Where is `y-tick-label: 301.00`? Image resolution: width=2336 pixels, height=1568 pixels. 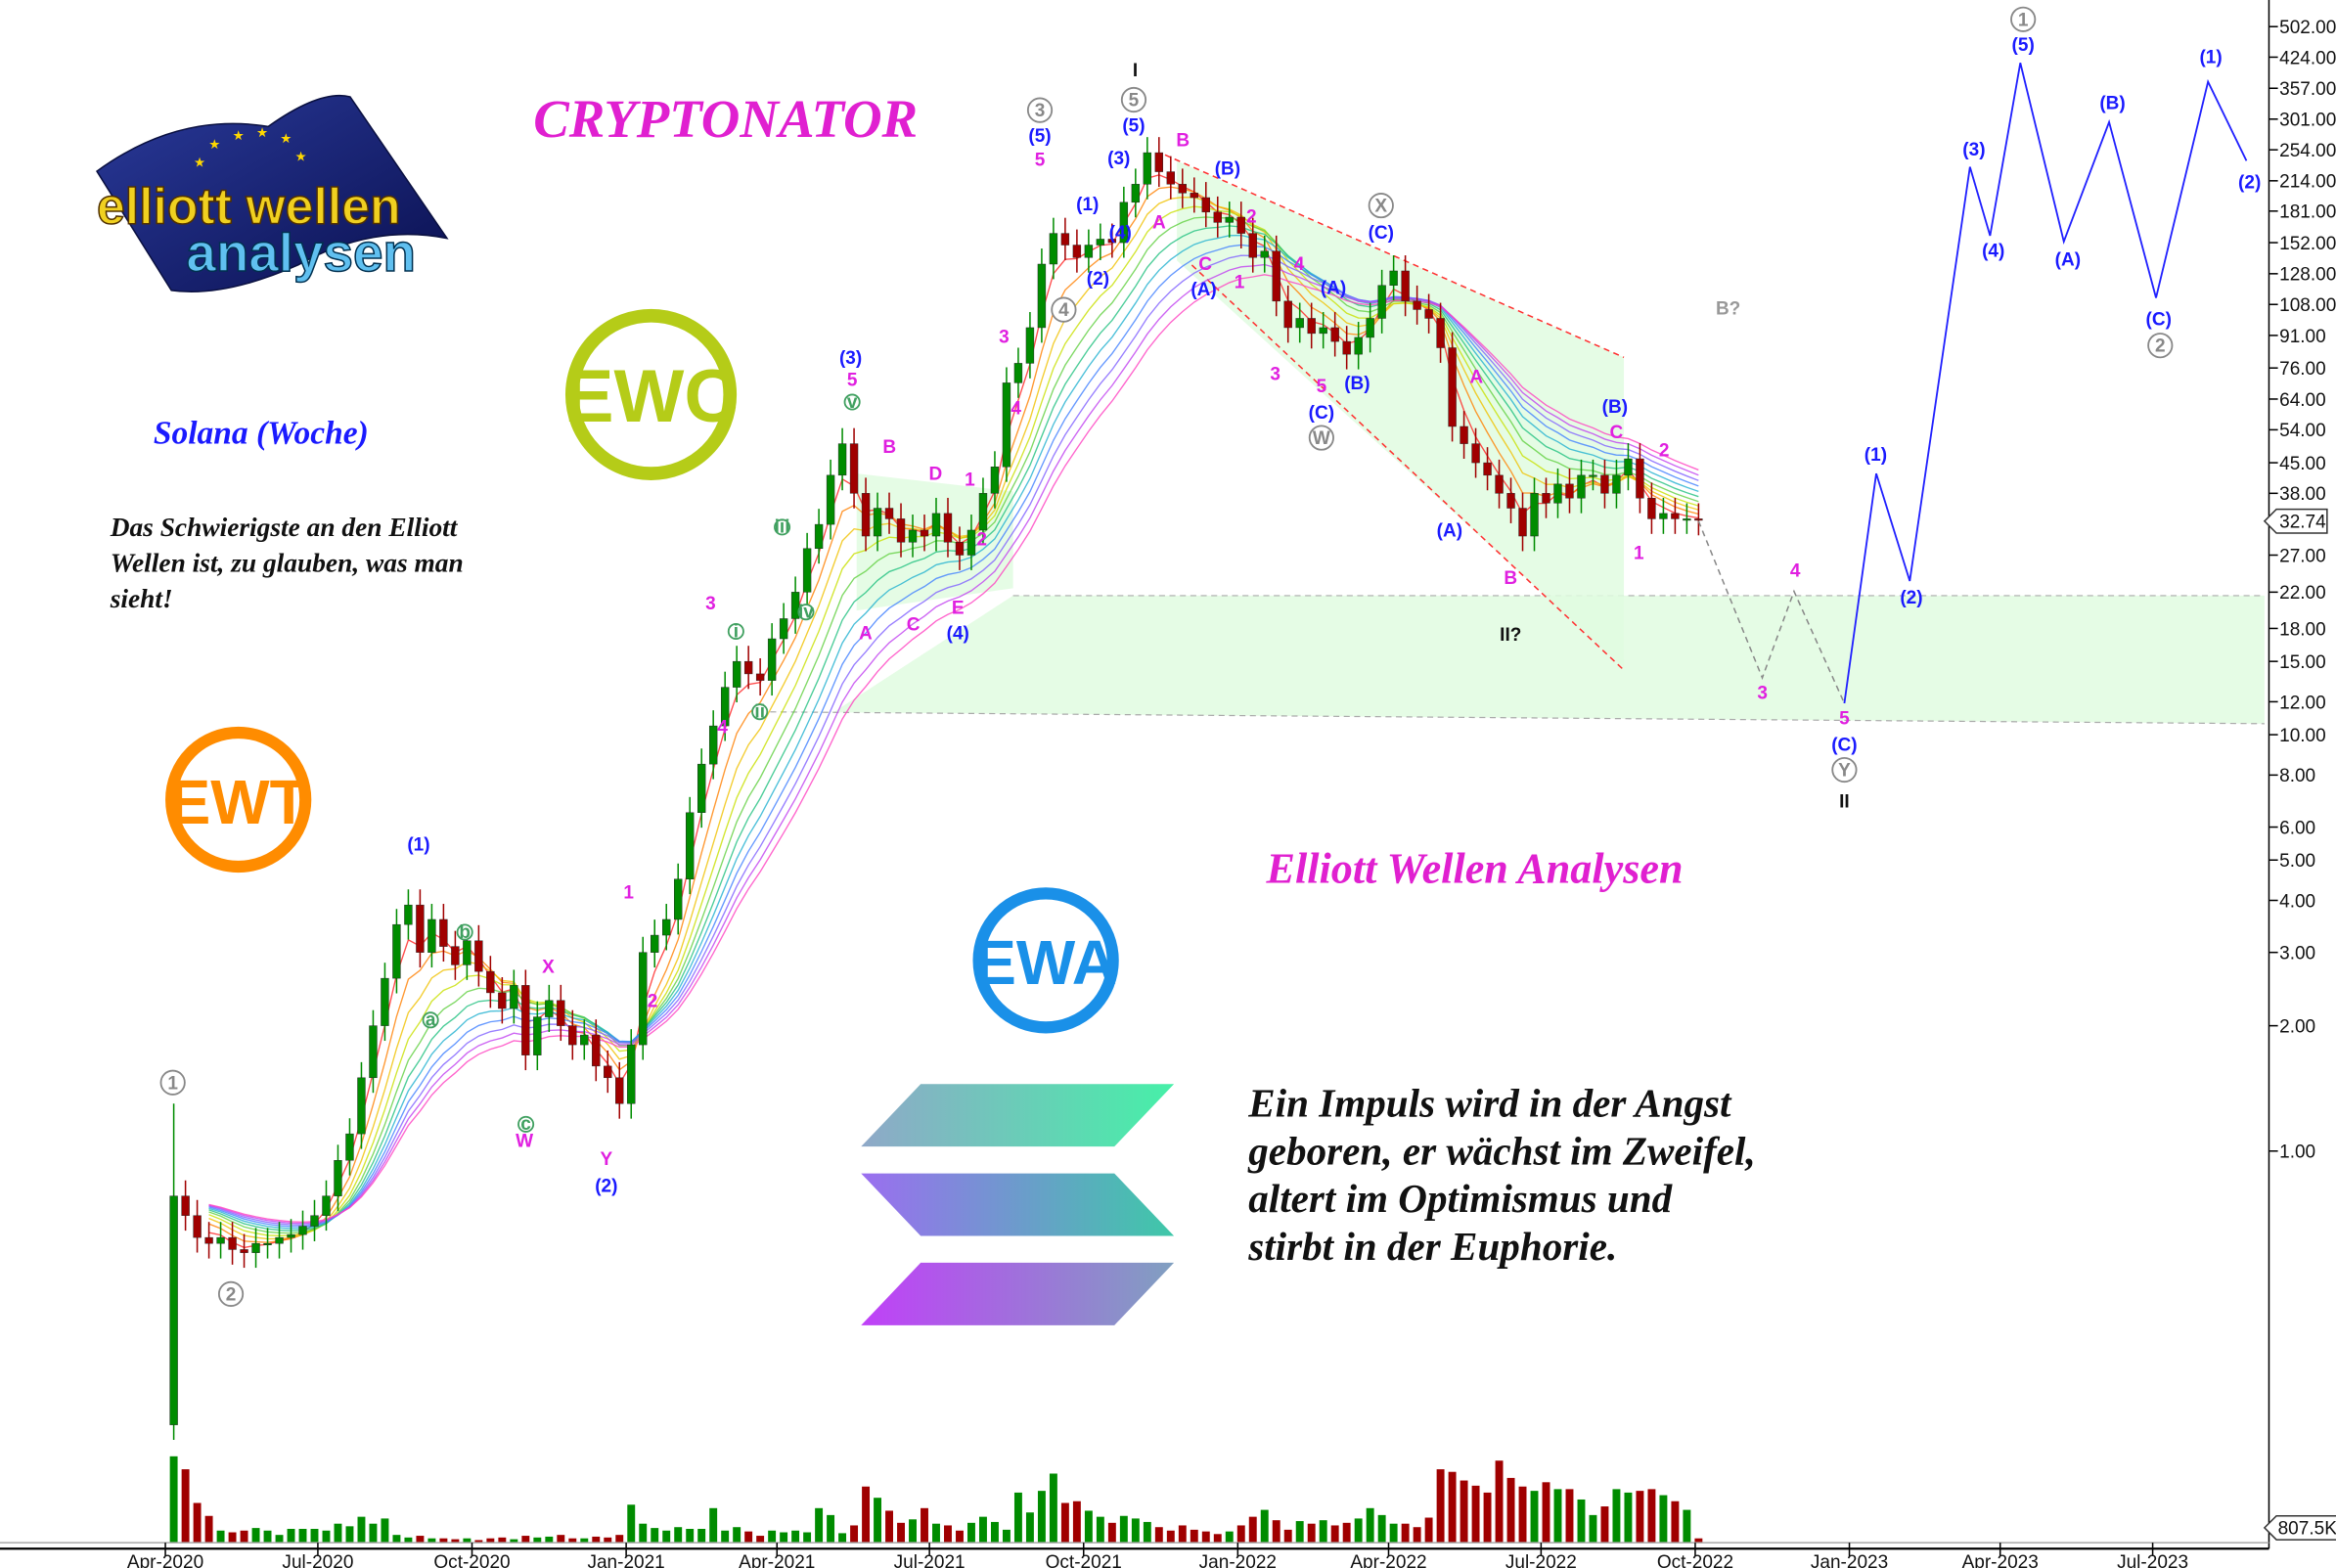 y-tick-label: 301.00 is located at coordinates (2307, 121).